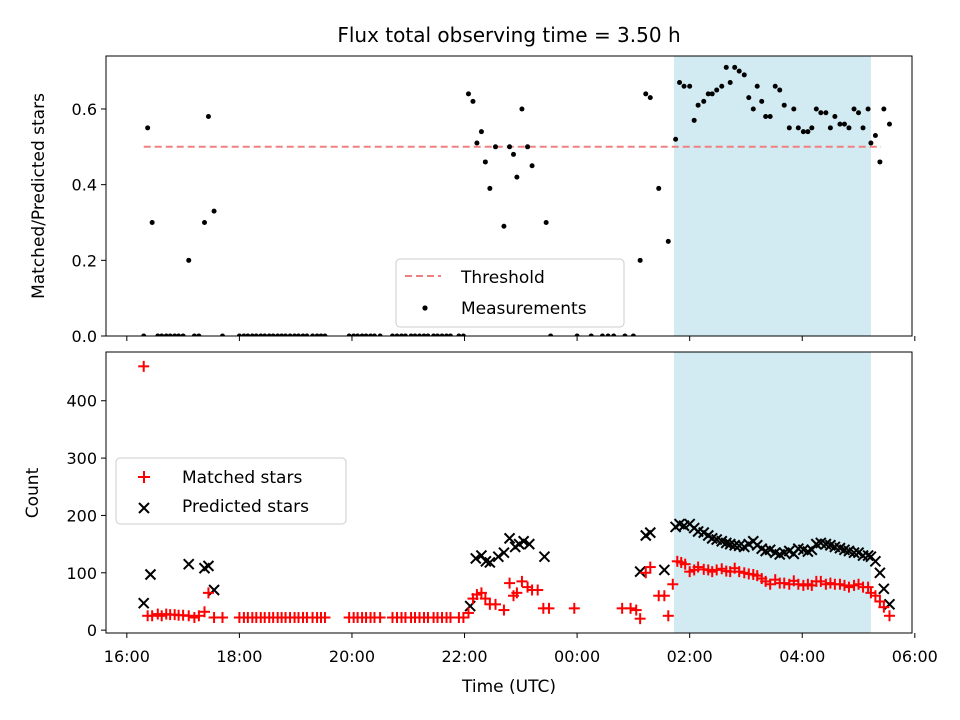 The height and width of the screenshot is (720, 960). I want to click on x-tick-label: 00:00, so click(577, 656).